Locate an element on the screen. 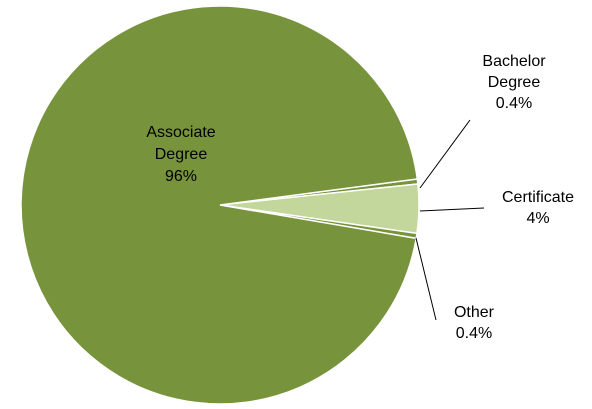 The image size is (592, 409). leader-line-bachelor-degree is located at coordinates (445, 154).